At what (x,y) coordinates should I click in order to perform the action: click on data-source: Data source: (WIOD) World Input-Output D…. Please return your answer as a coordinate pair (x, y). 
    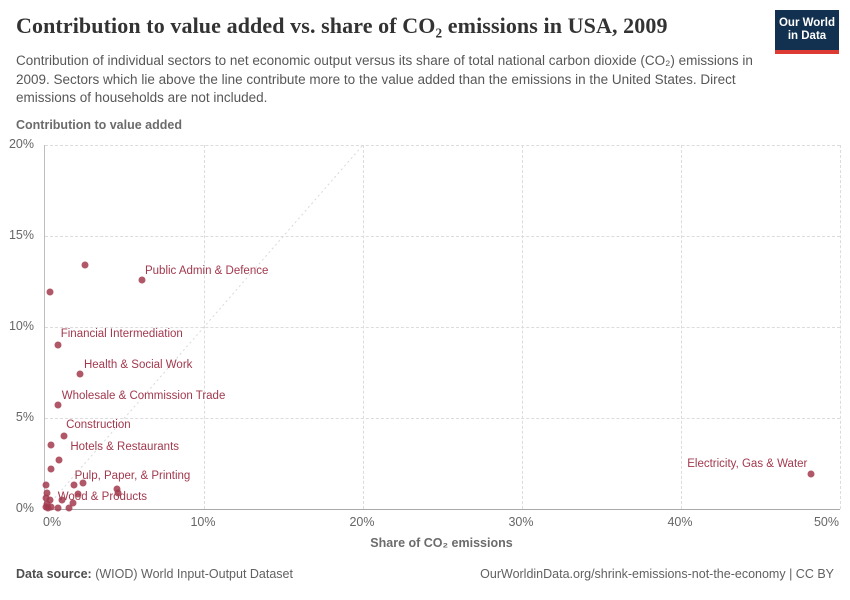
    Looking at the image, I should click on (154, 574).